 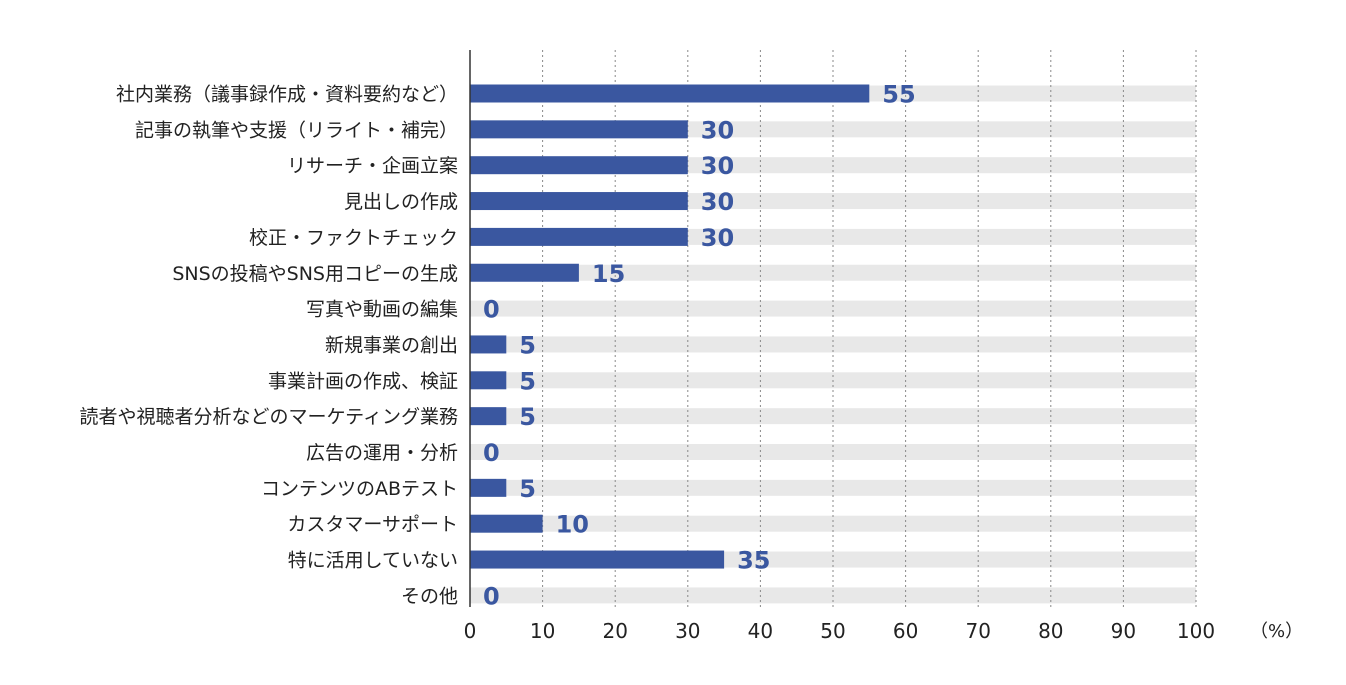 What do you see at coordinates (373, 561) in the screenshot?
I see `category-label: 特に活用していない` at bounding box center [373, 561].